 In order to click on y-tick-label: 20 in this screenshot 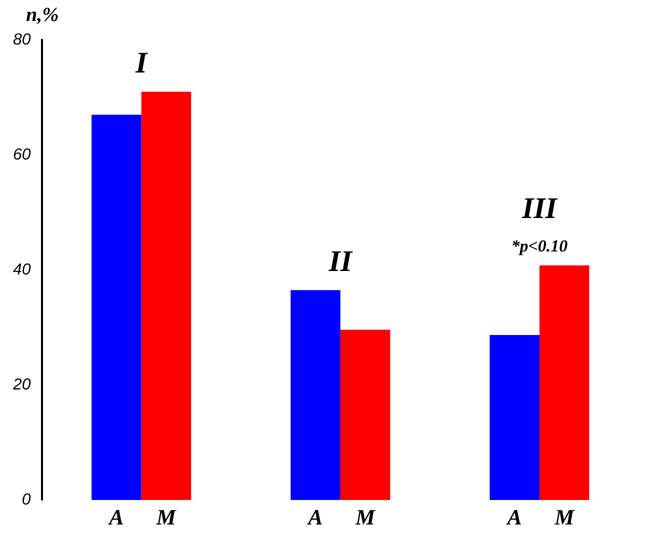, I will do `click(21, 385)`.